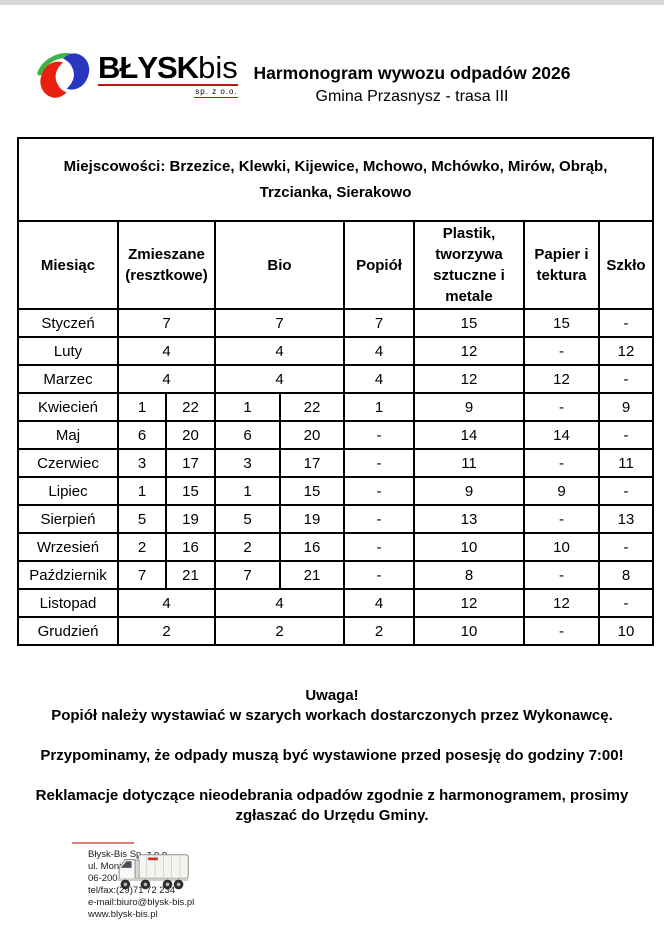  I want to click on col-header-bio: Bio, so click(279, 265).